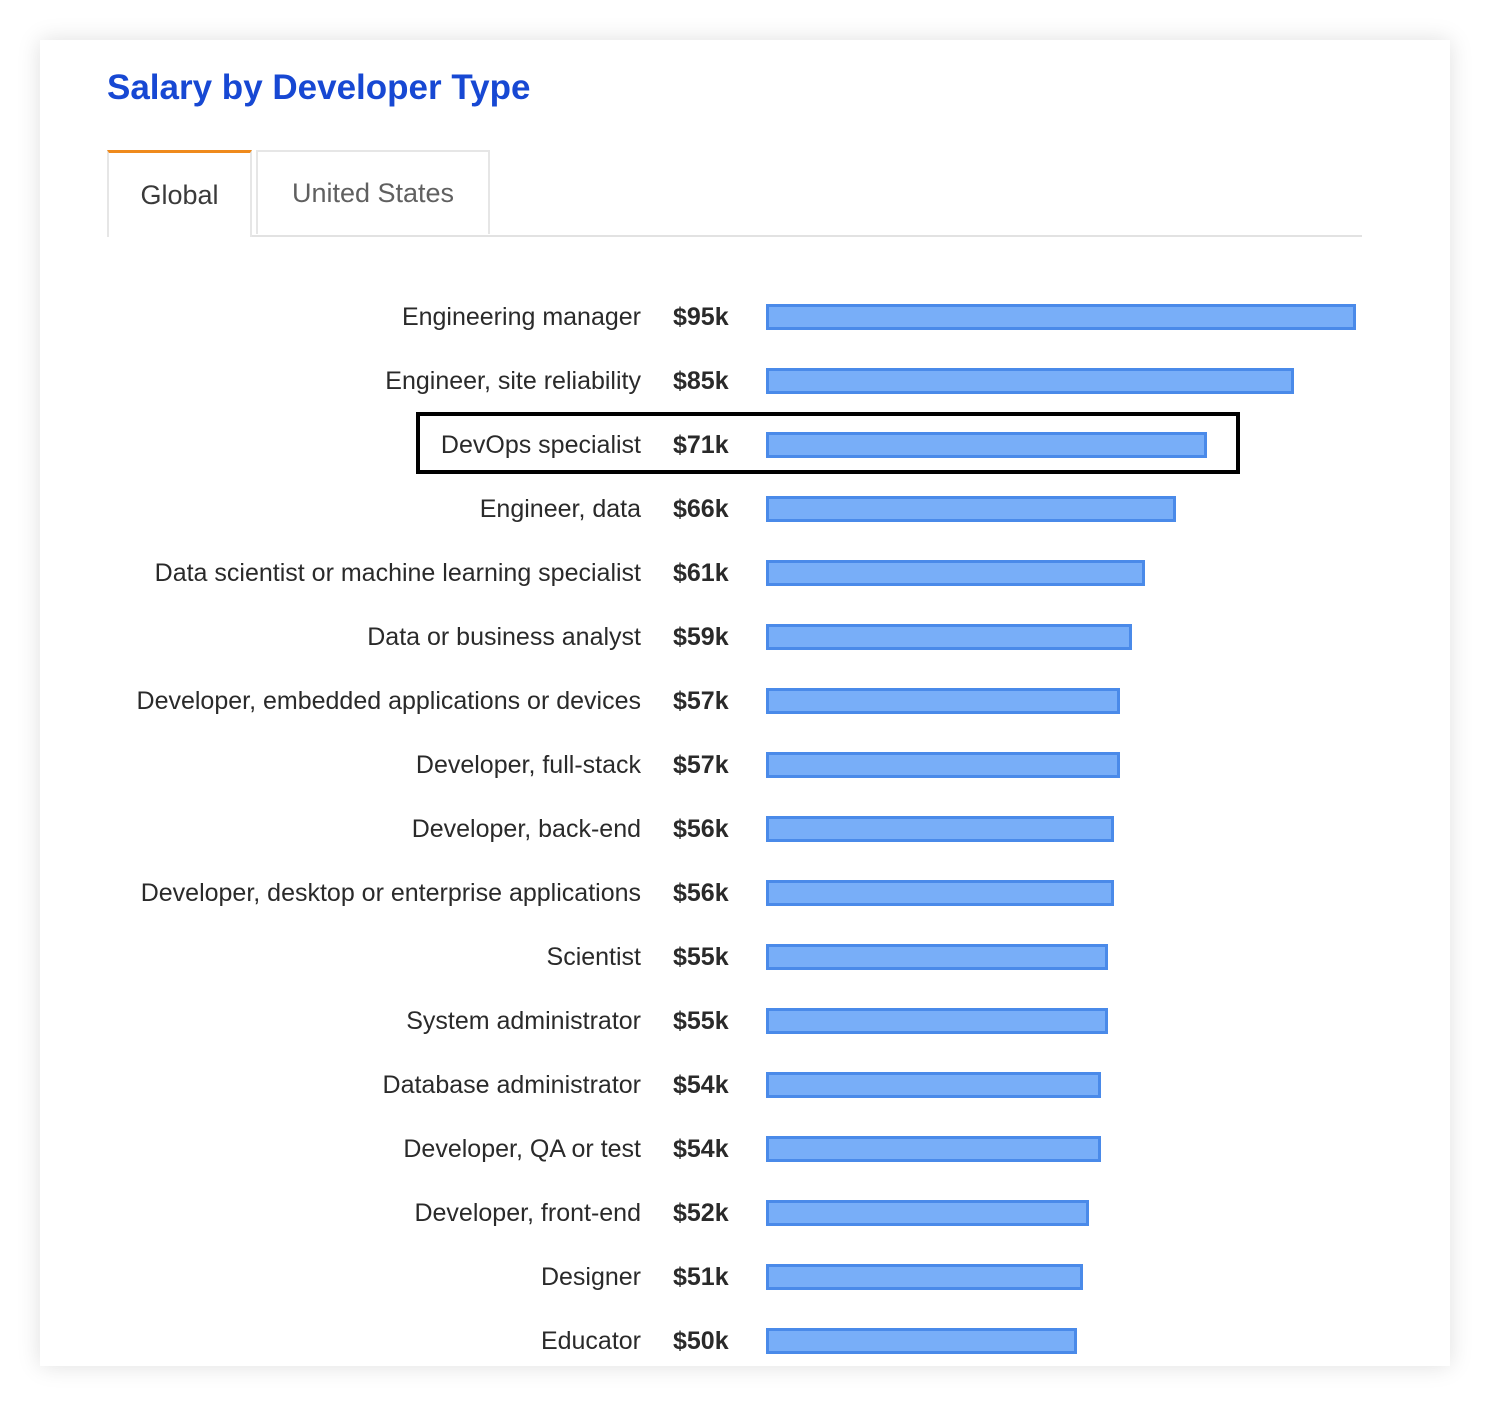 This screenshot has width=1490, height=1406. What do you see at coordinates (701, 1341) in the screenshot?
I see `value-label: $50k` at bounding box center [701, 1341].